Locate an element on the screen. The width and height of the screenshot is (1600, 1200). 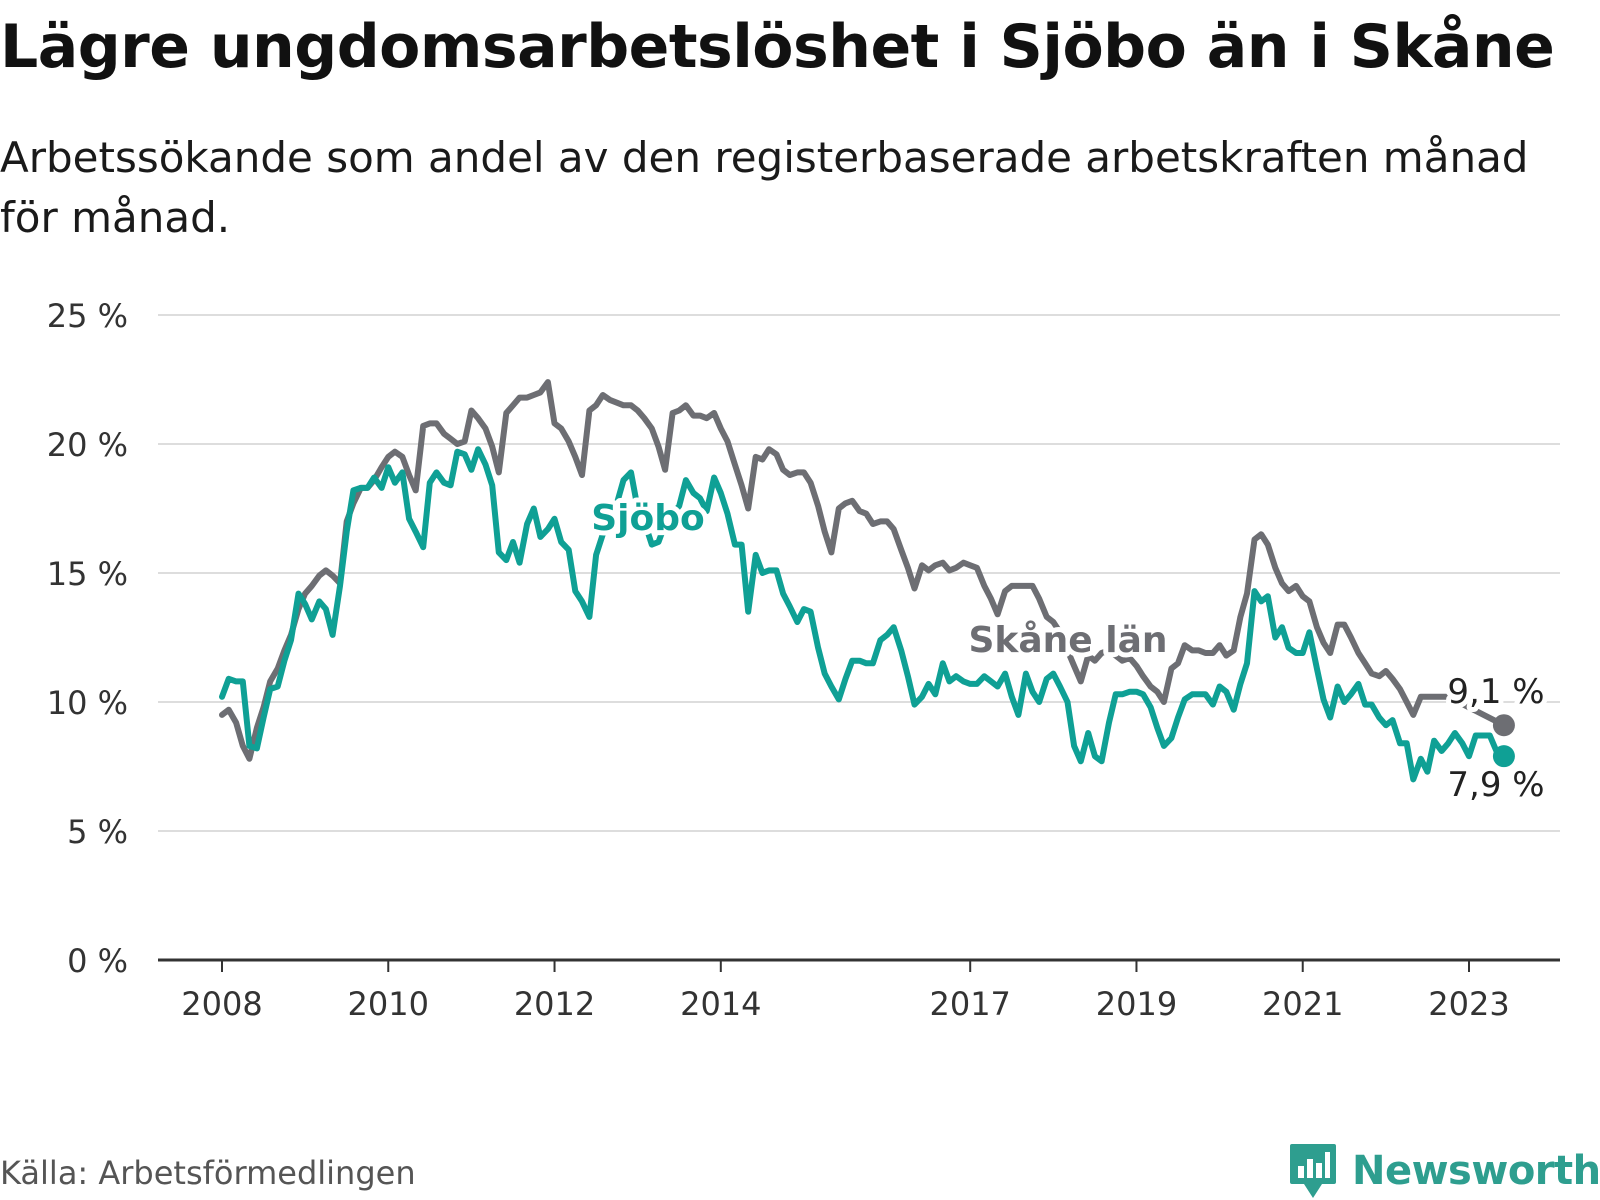
y-tick-label: 0 % is located at coordinates (97, 961).